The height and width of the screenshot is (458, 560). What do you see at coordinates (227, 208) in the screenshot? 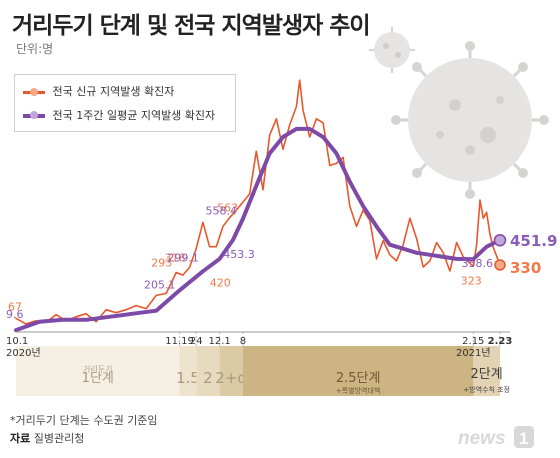
I see `value-label-8: 563` at bounding box center [227, 208].